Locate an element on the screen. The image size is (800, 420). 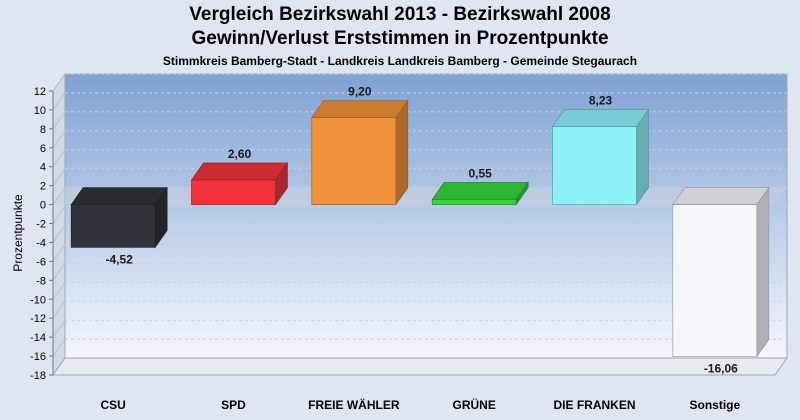
y-axis-label: Prozentpunkte is located at coordinates (18, 233).